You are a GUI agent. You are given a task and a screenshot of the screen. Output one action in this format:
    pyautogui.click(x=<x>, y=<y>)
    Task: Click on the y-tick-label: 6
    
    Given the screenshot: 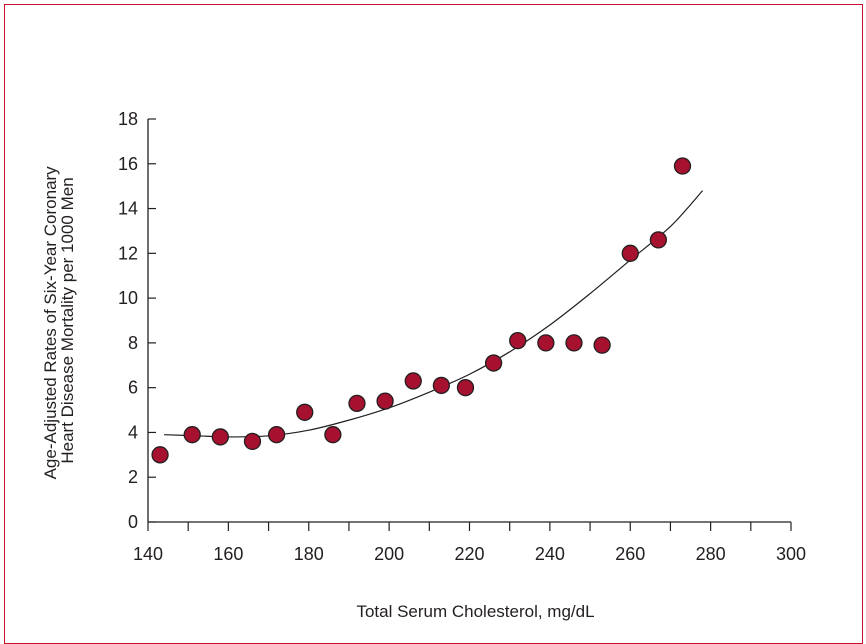 What is the action you would take?
    pyautogui.click(x=133, y=388)
    